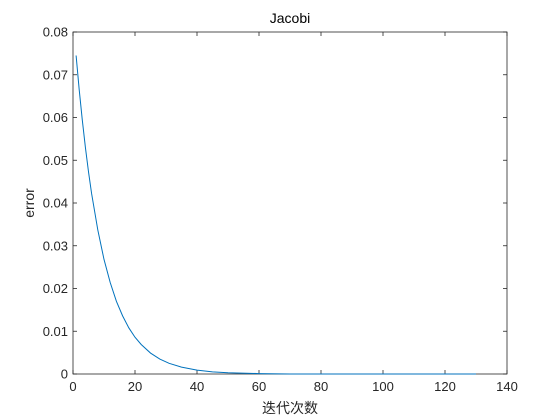  What do you see at coordinates (55, 160) in the screenshot?
I see `y-tick-label: 0.05` at bounding box center [55, 160].